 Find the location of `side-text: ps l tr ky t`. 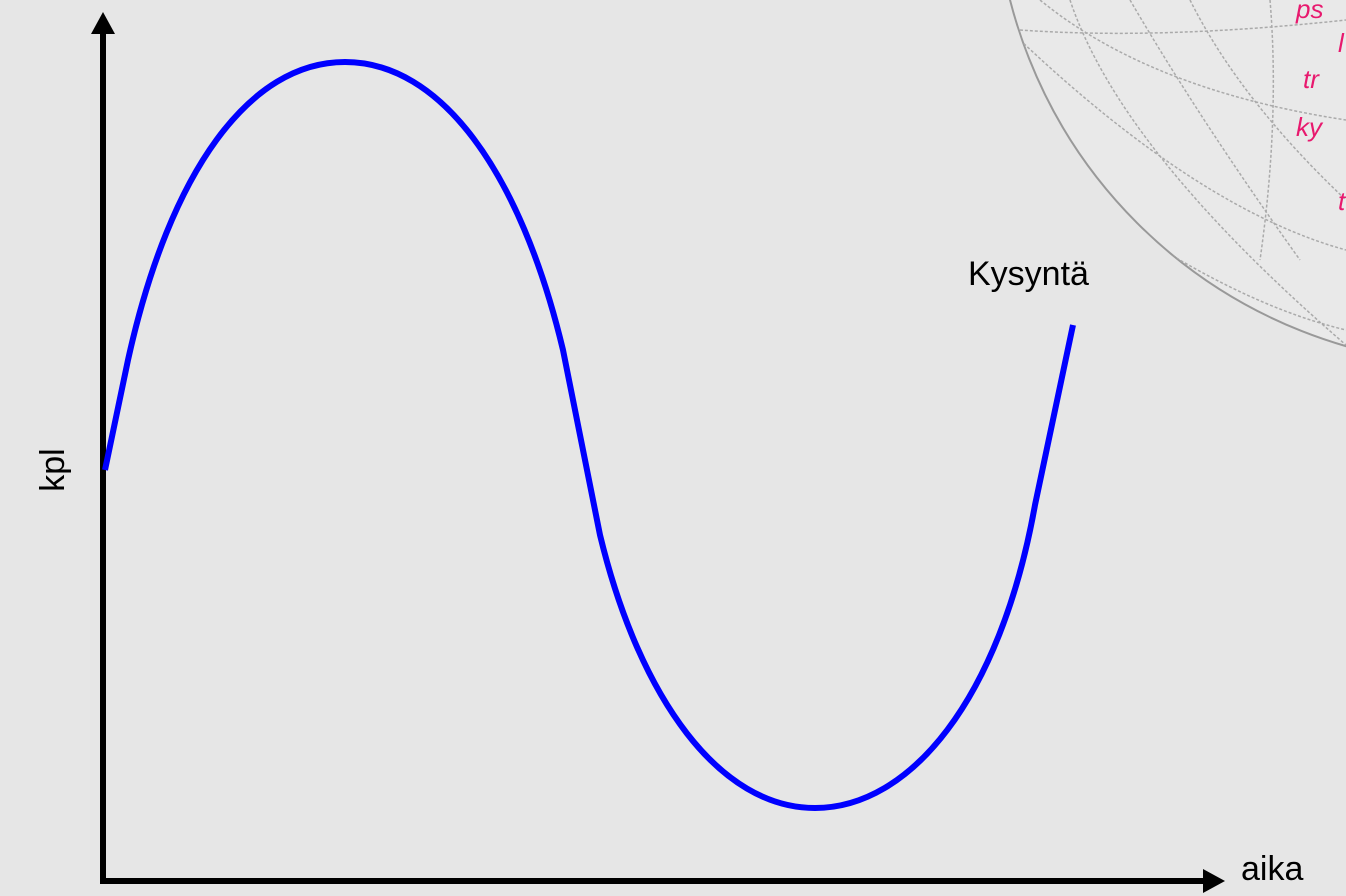

side-text: ps l tr ky t is located at coordinates (1320, 108).